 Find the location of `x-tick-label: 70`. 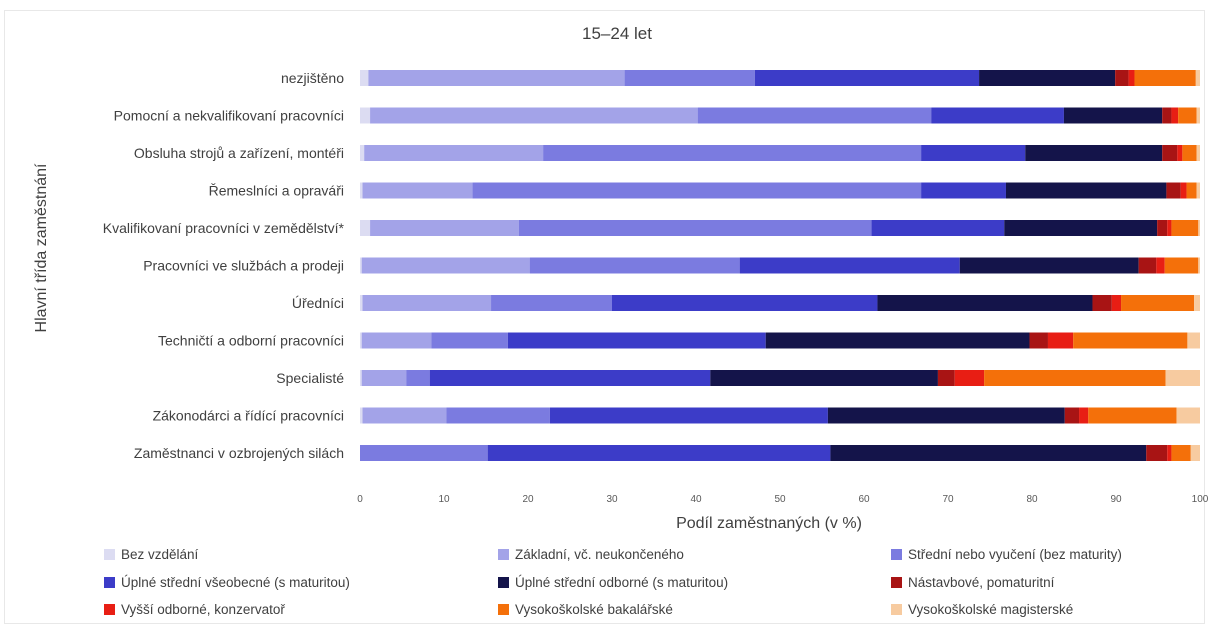

x-tick-label: 70 is located at coordinates (948, 499).